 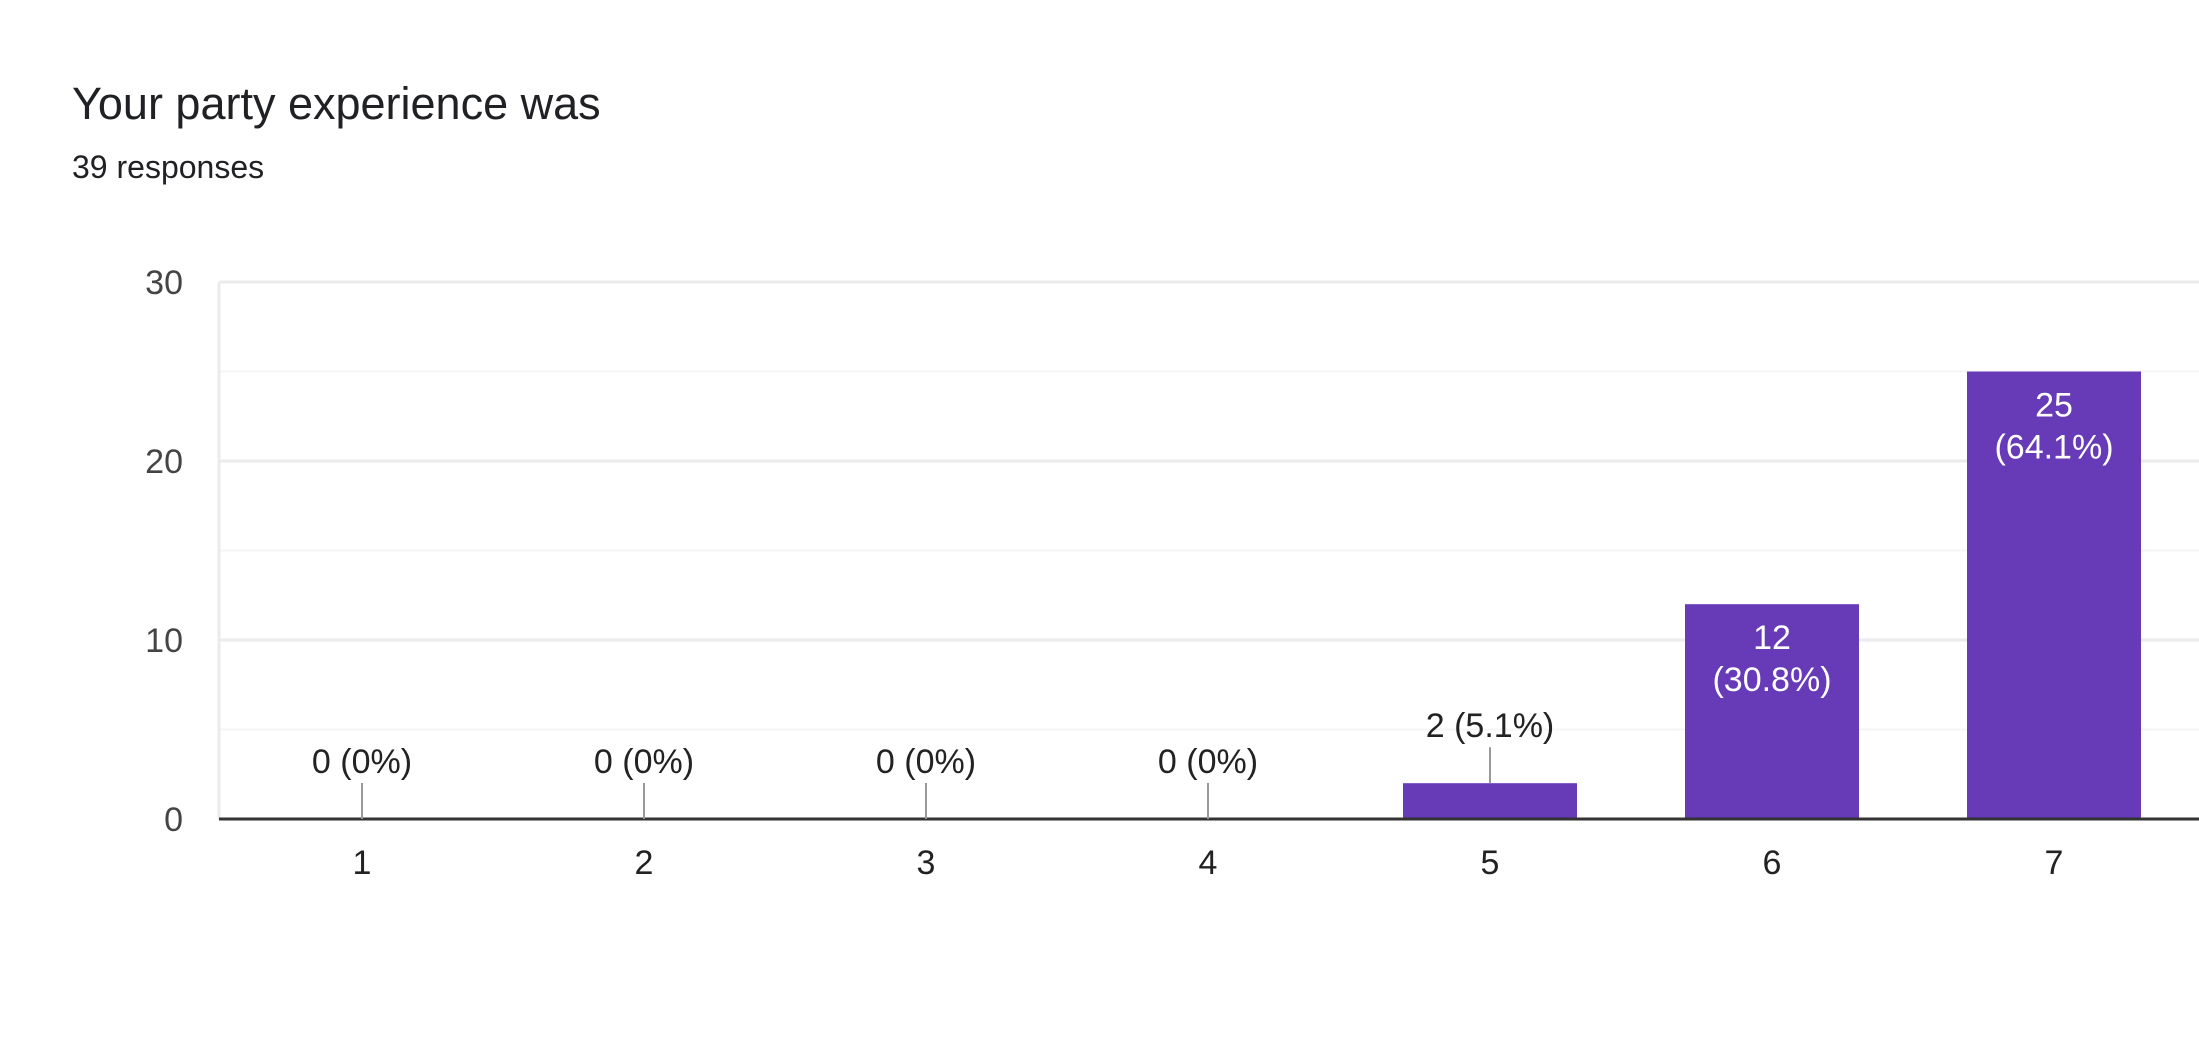 I want to click on y-tick-label: 20, so click(x=164, y=462).